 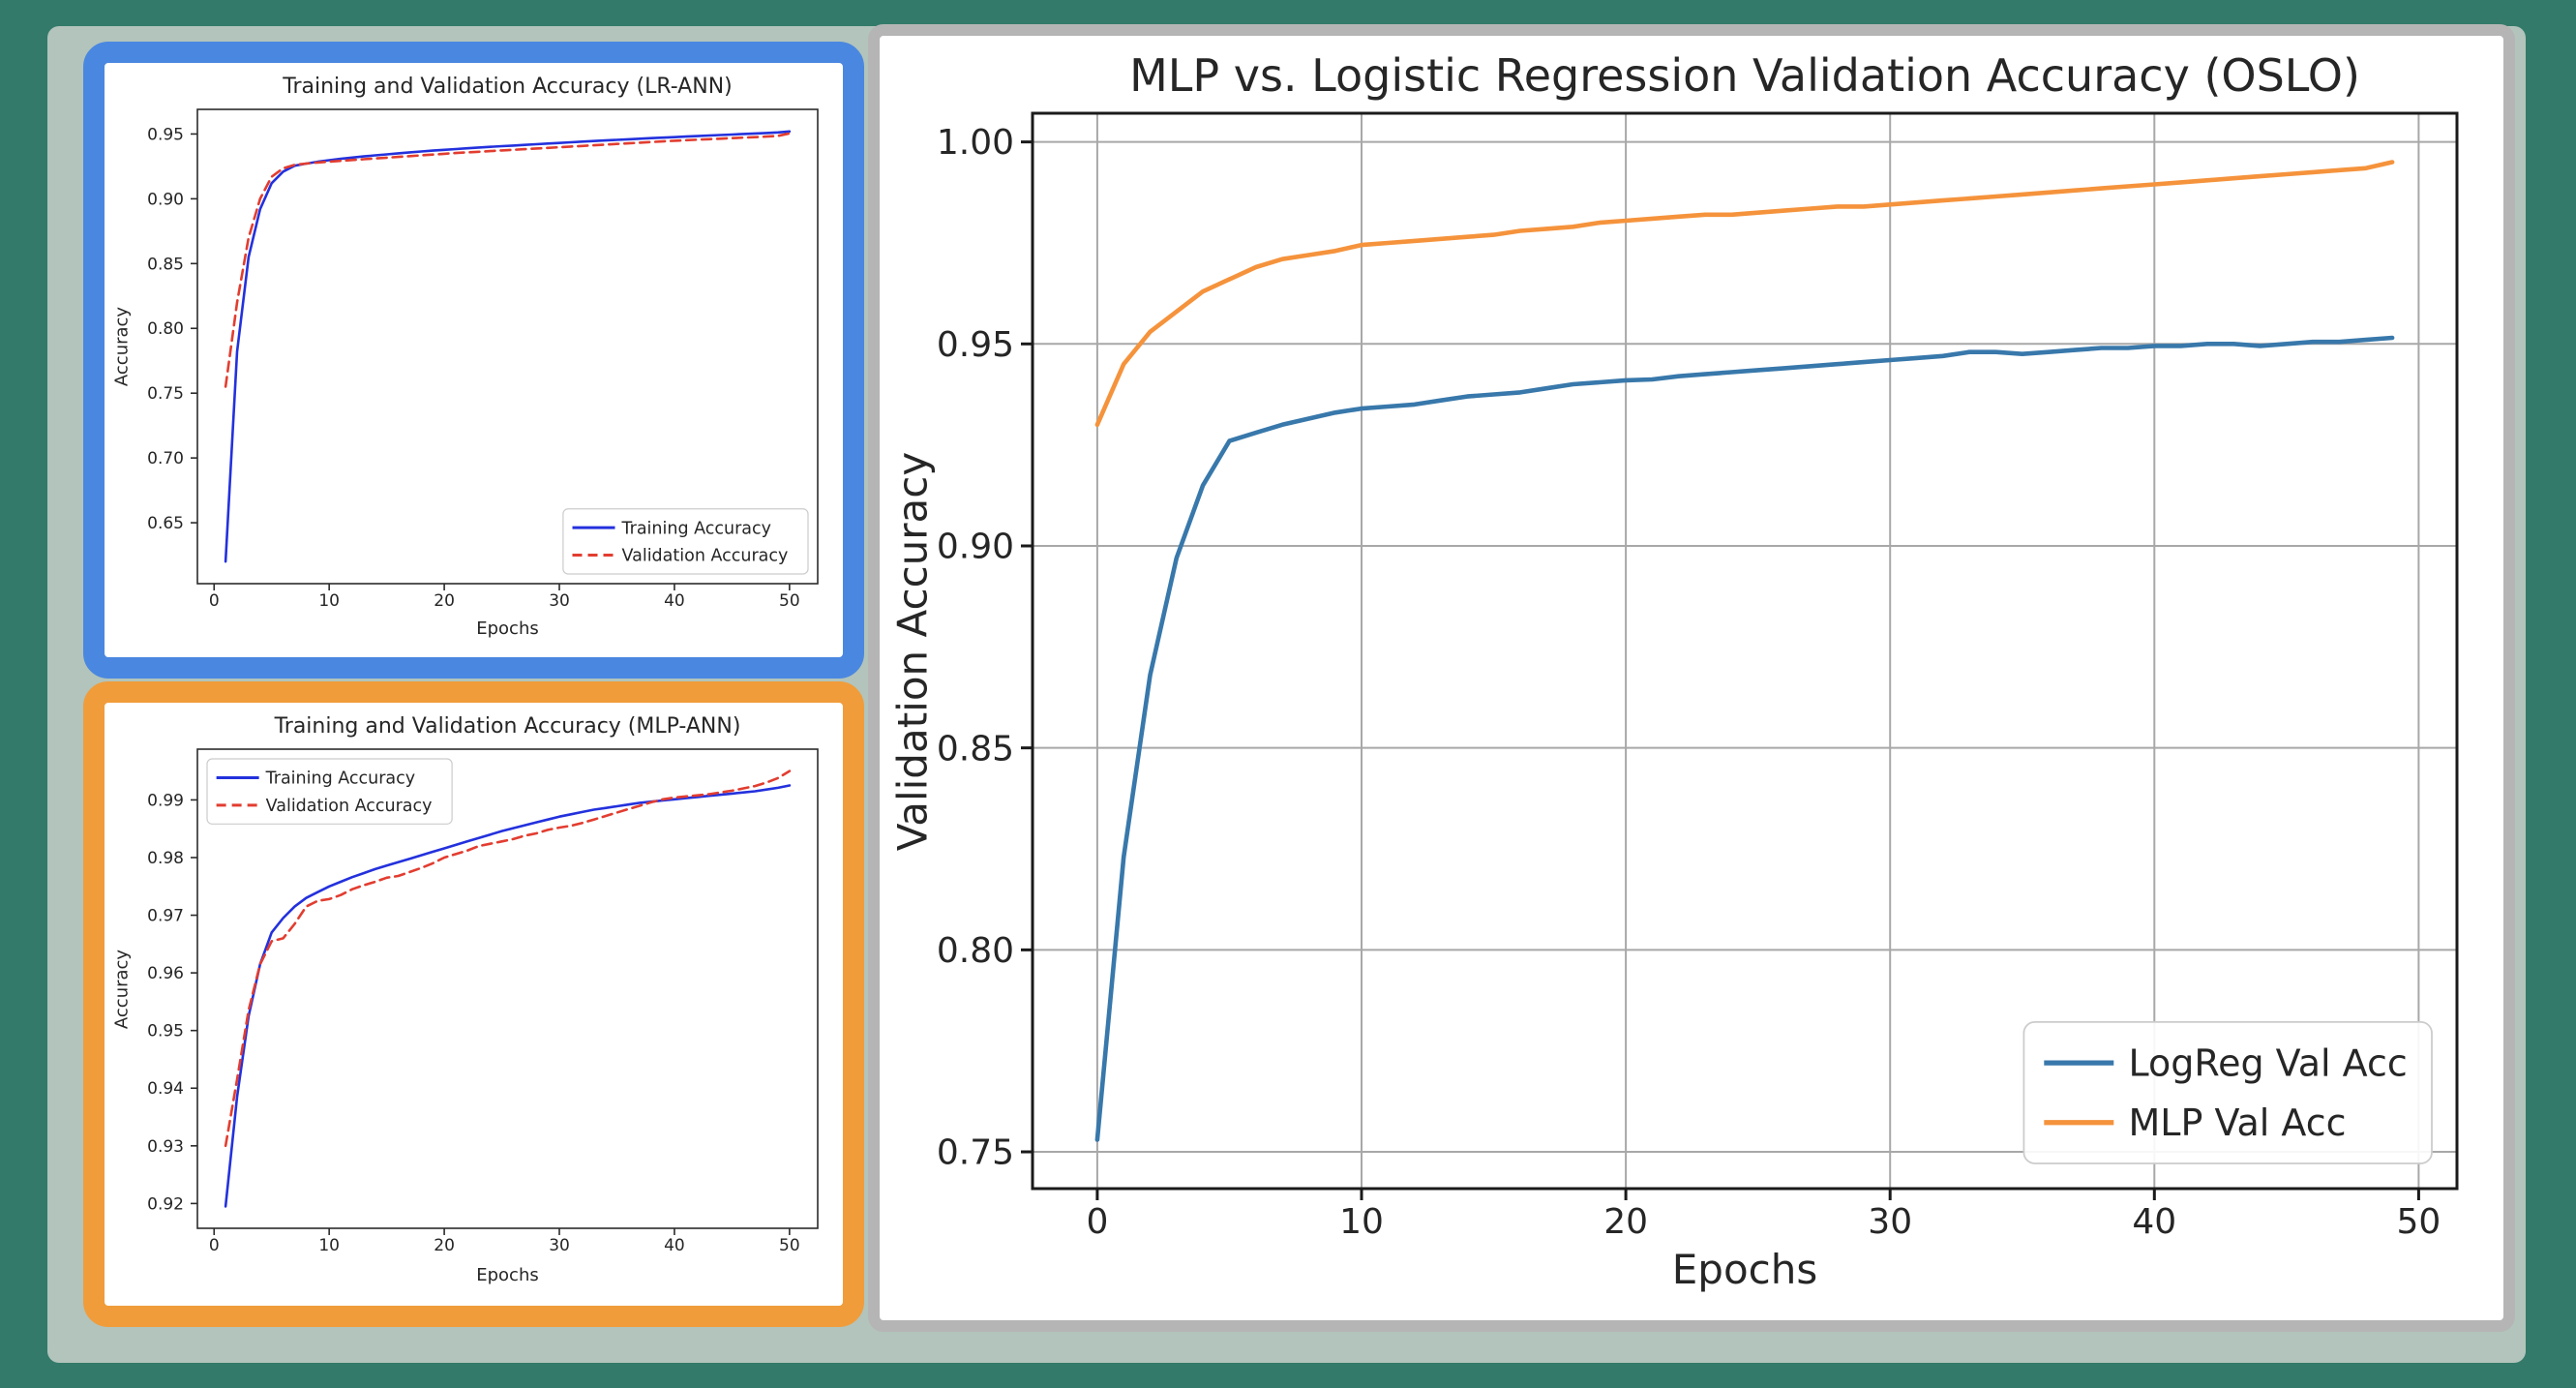 What do you see at coordinates (1744, 1269) in the screenshot?
I see `oslo-x-axis-label: Epochs` at bounding box center [1744, 1269].